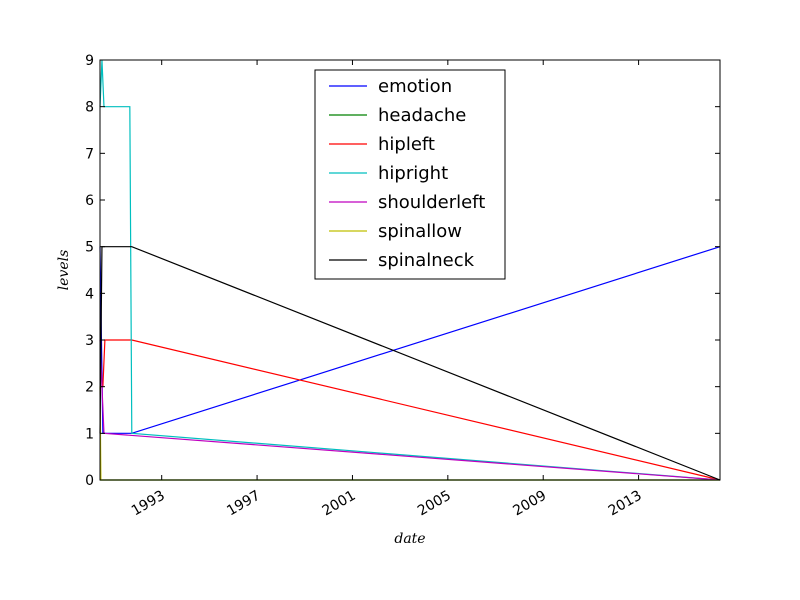 This screenshot has width=800, height=600. What do you see at coordinates (431, 202) in the screenshot?
I see `legend-label-shoulderleft: shoulderleft` at bounding box center [431, 202].